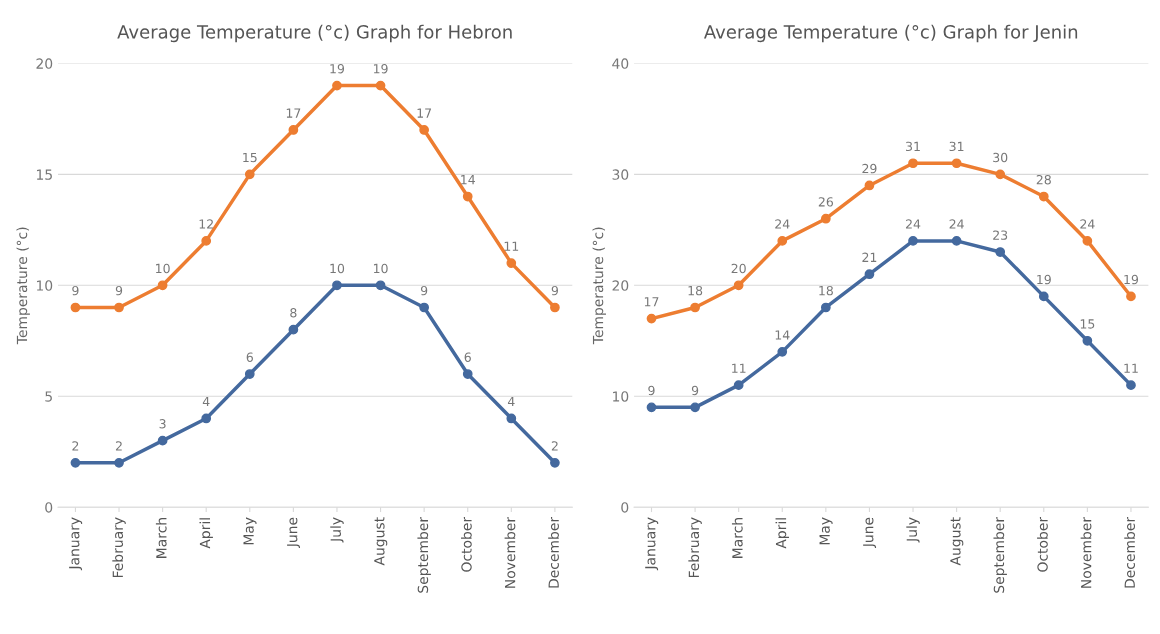 This screenshot has width=1160, height=634. I want to click on y-tick-label: 5, so click(48, 396).